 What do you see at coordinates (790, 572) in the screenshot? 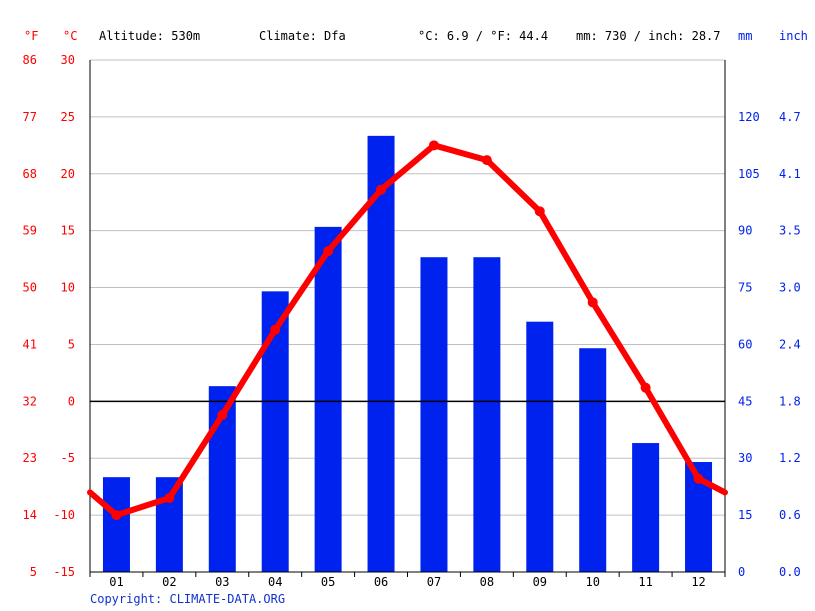
I see `inch-tick-label: 0.0` at bounding box center [790, 572].